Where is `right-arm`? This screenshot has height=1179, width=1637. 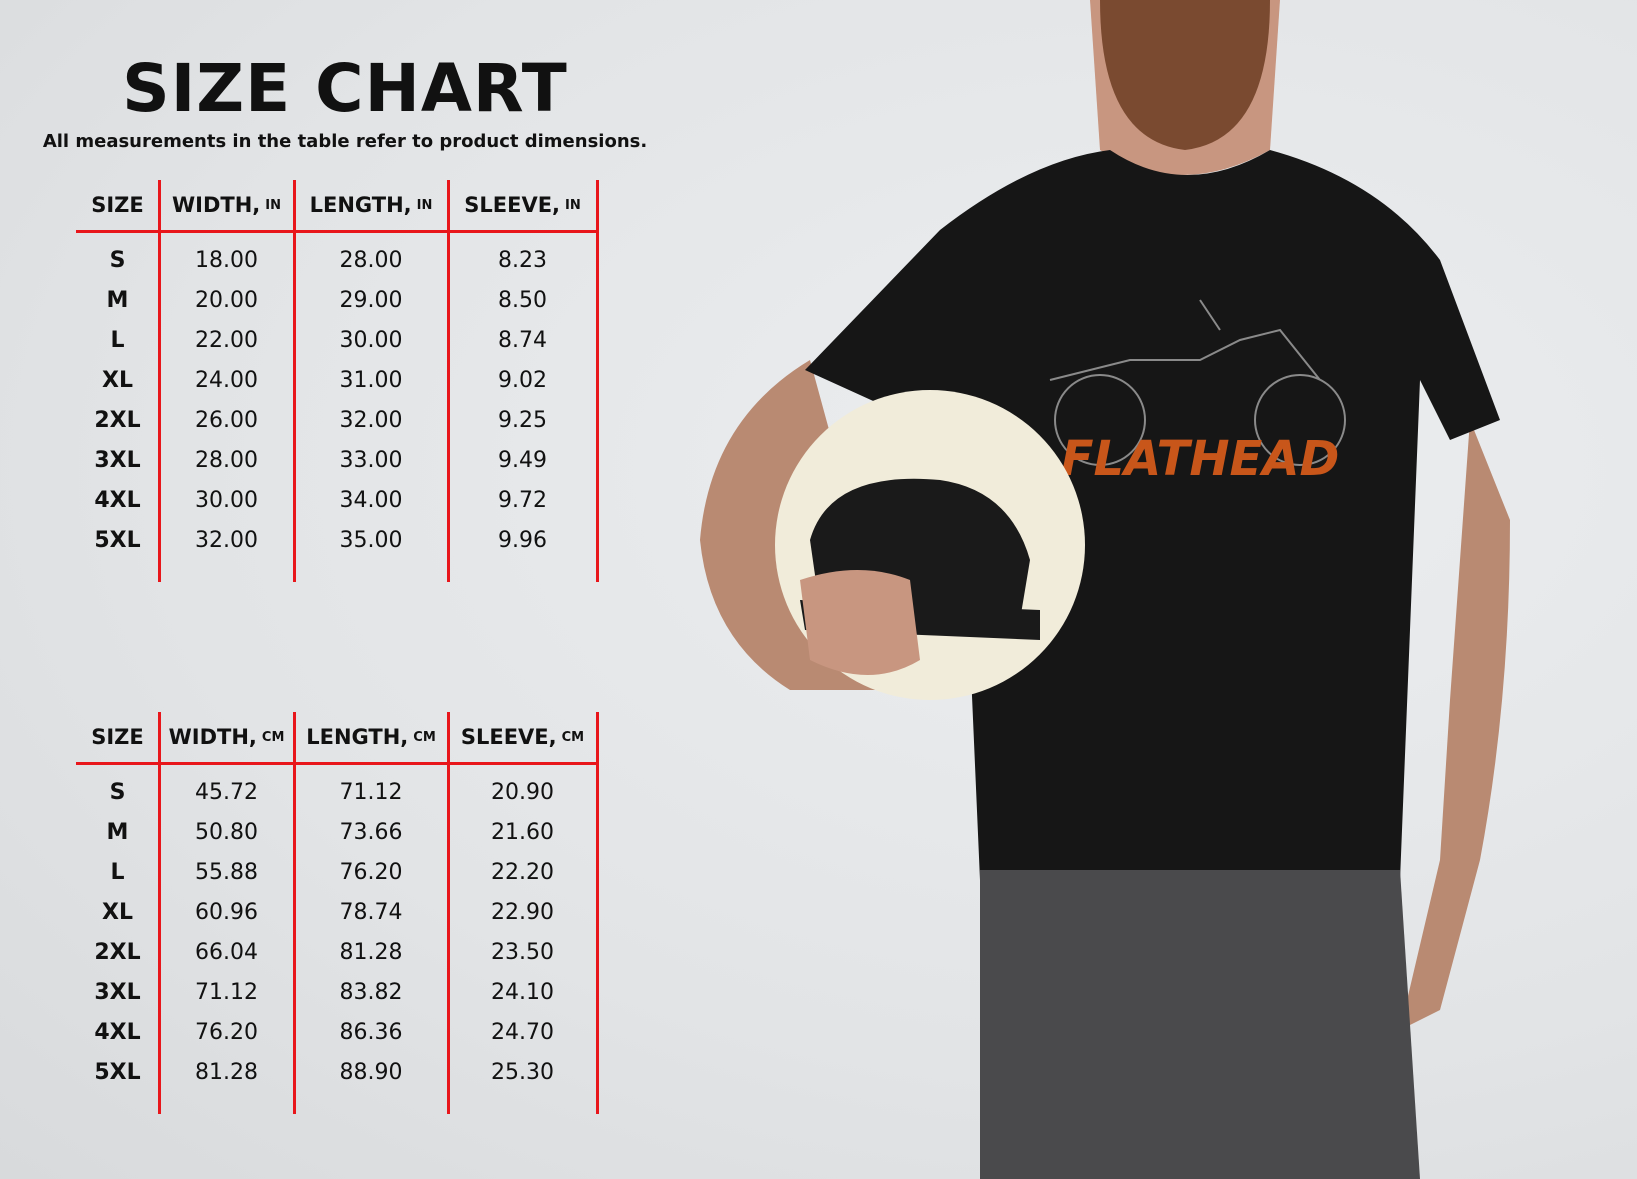 right-arm is located at coordinates (1455, 725).